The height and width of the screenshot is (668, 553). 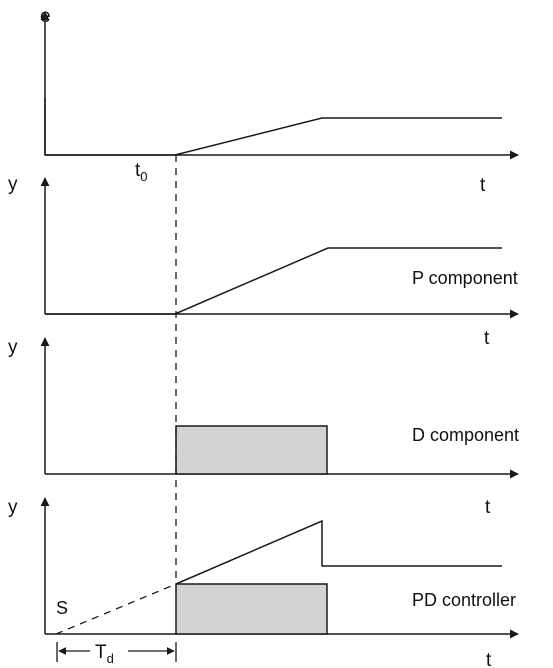 I want to click on e-t-axis-label: t, so click(x=483, y=185).